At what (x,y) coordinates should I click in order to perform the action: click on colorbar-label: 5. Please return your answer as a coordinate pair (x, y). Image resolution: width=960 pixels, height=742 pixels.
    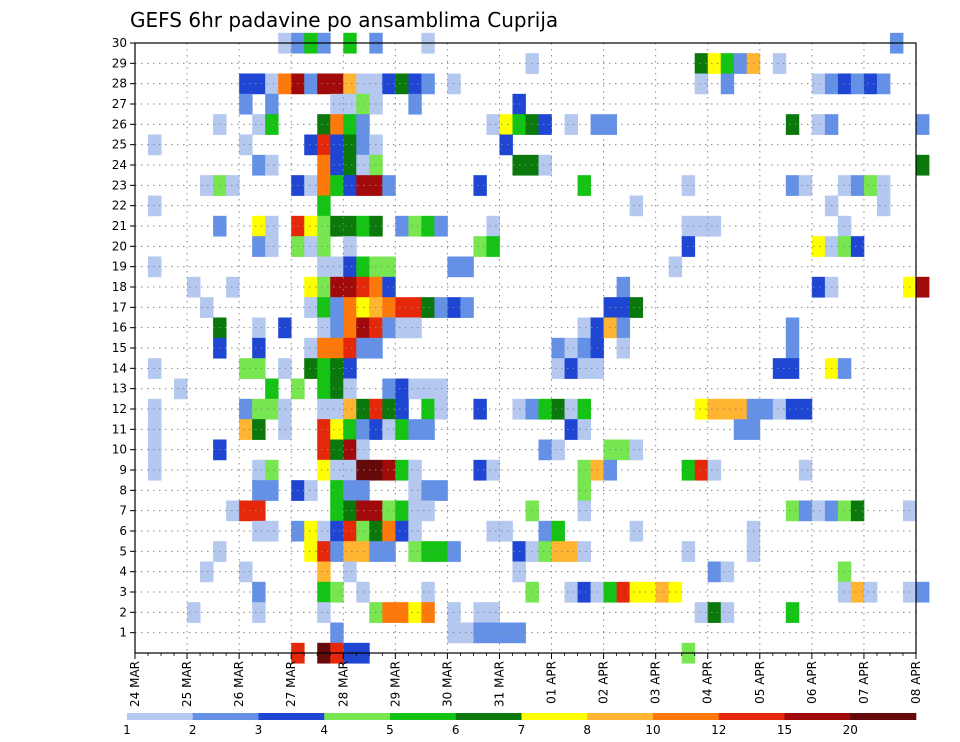
    Looking at the image, I should click on (390, 730).